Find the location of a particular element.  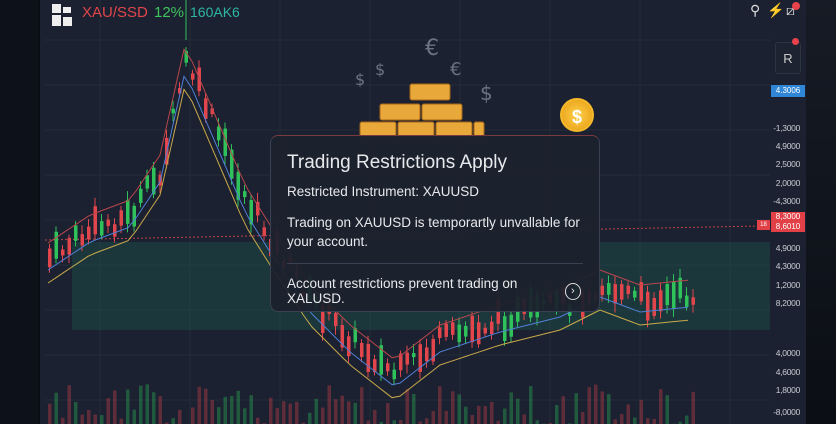

price-label: 1,2000 is located at coordinates (788, 285).